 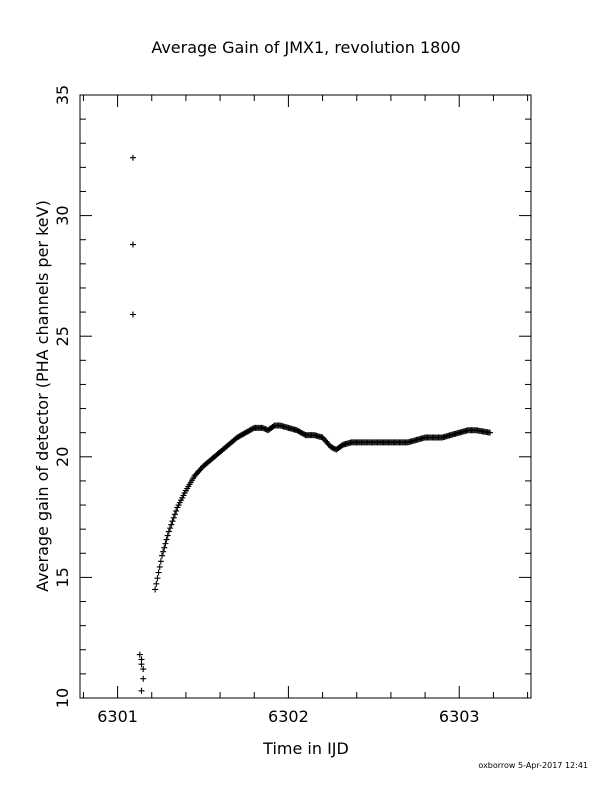 I want to click on x-tick-label: 6301, so click(x=117, y=716).